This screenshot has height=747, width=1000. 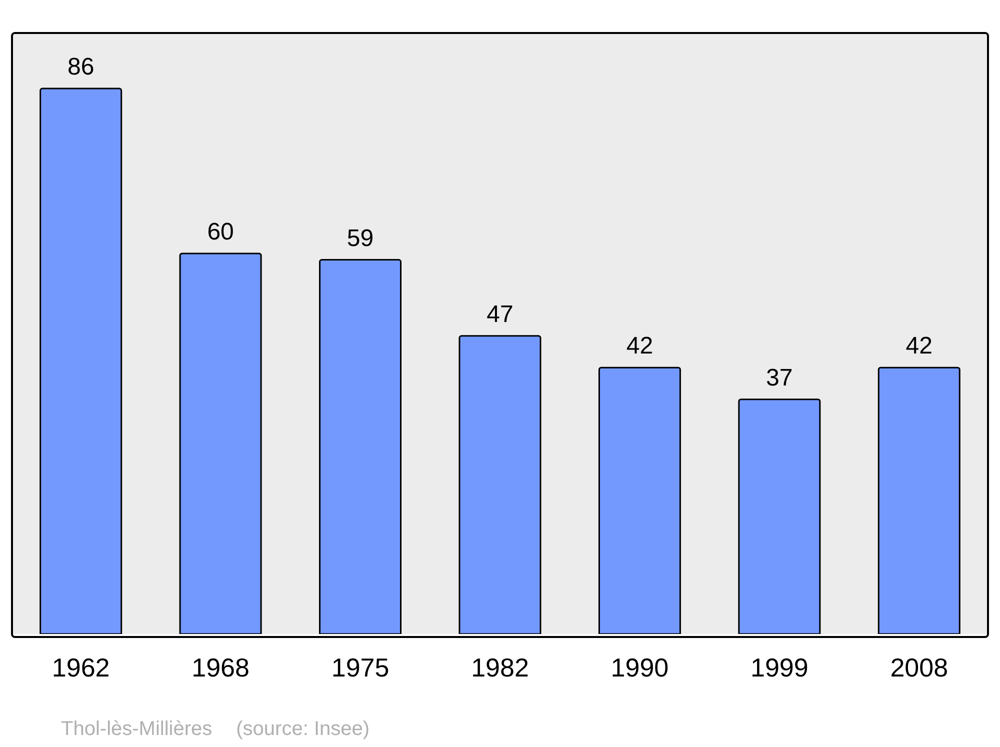 I want to click on text: Thol-lès-Millières, so click(x=136, y=729).